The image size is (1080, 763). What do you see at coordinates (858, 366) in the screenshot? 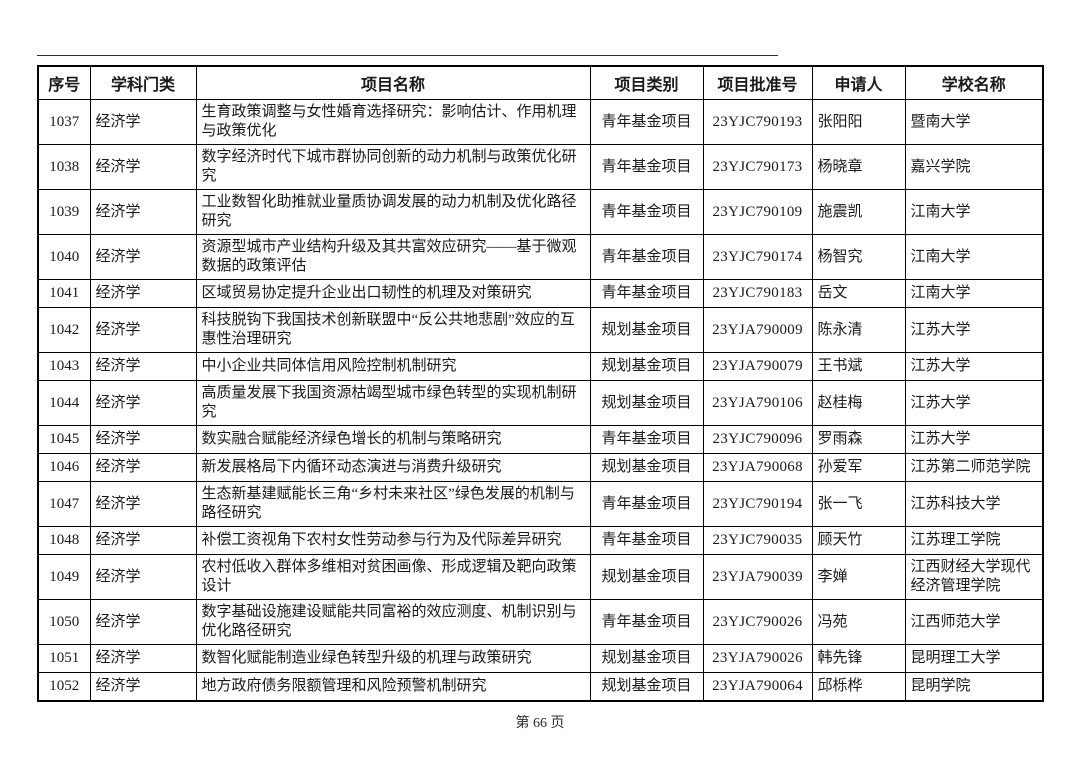
I see `cell-applicant: 王书斌` at bounding box center [858, 366].